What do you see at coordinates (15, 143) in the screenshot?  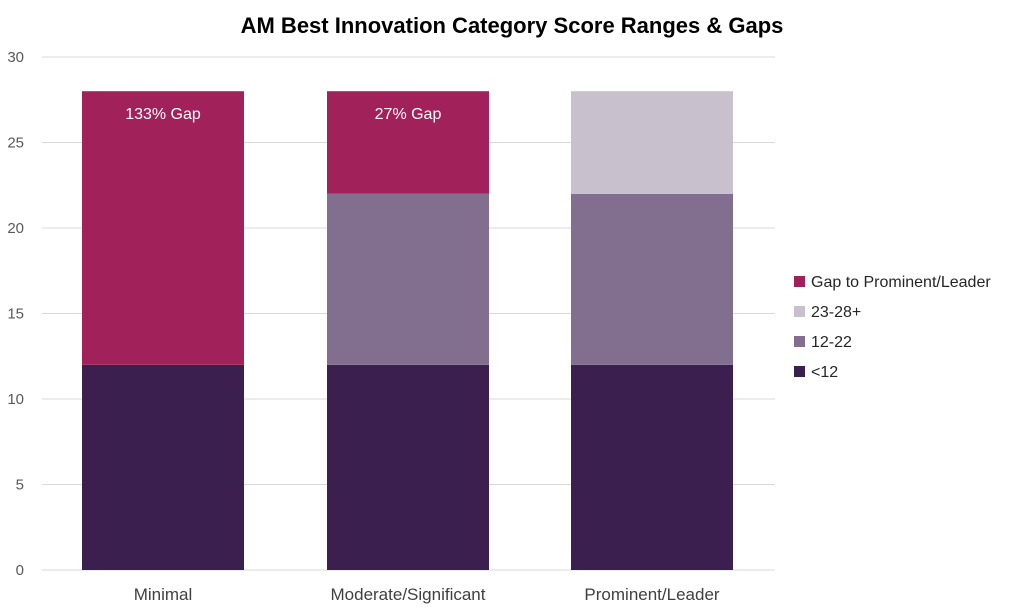 I see `y-tick-label: 25` at bounding box center [15, 143].